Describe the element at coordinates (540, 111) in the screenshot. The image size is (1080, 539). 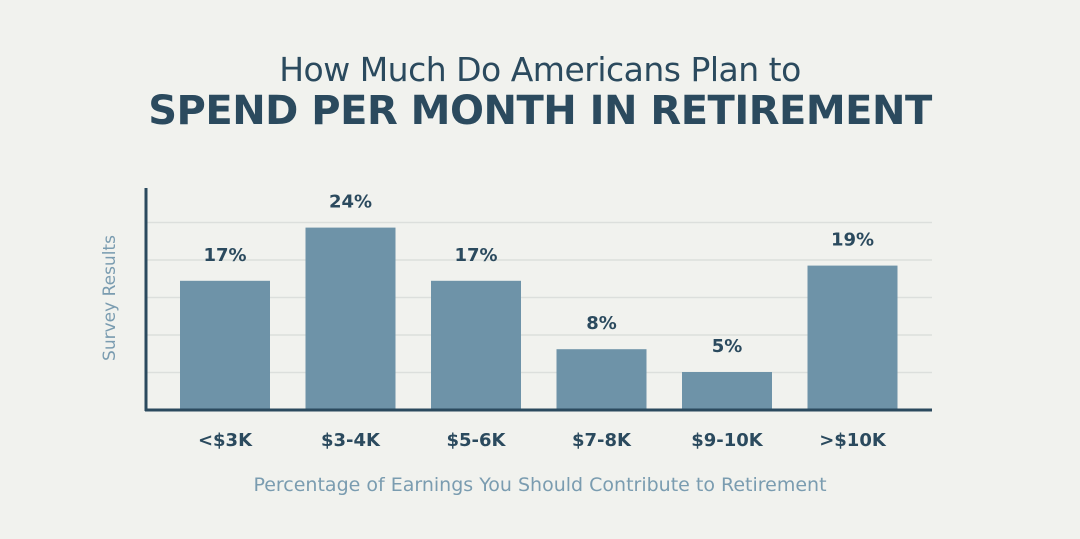
I see `chart-title-line2: SPEND PER MONTH IN RETIREMENT` at that location.